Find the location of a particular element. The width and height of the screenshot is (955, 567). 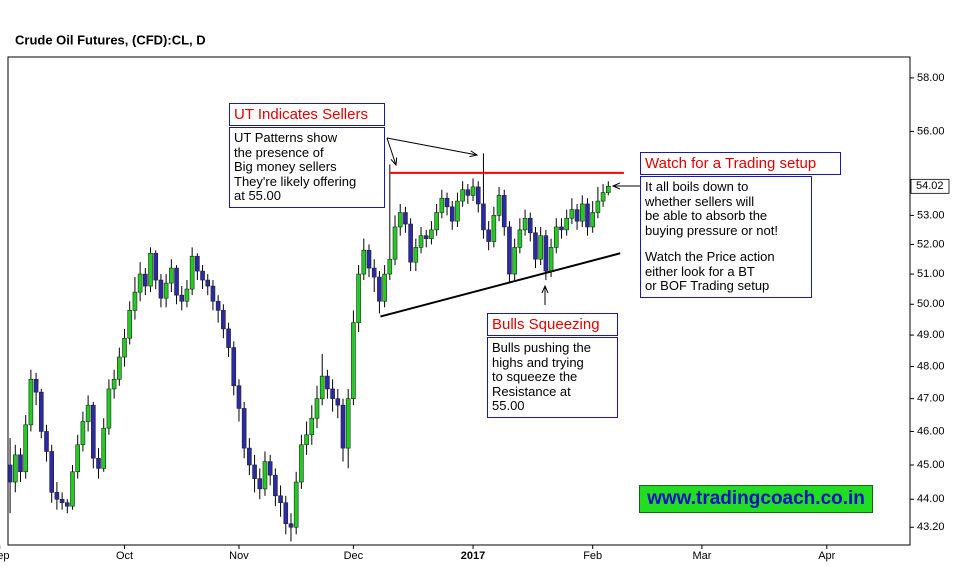

x-tick-label: Dec is located at coordinates (354, 556).